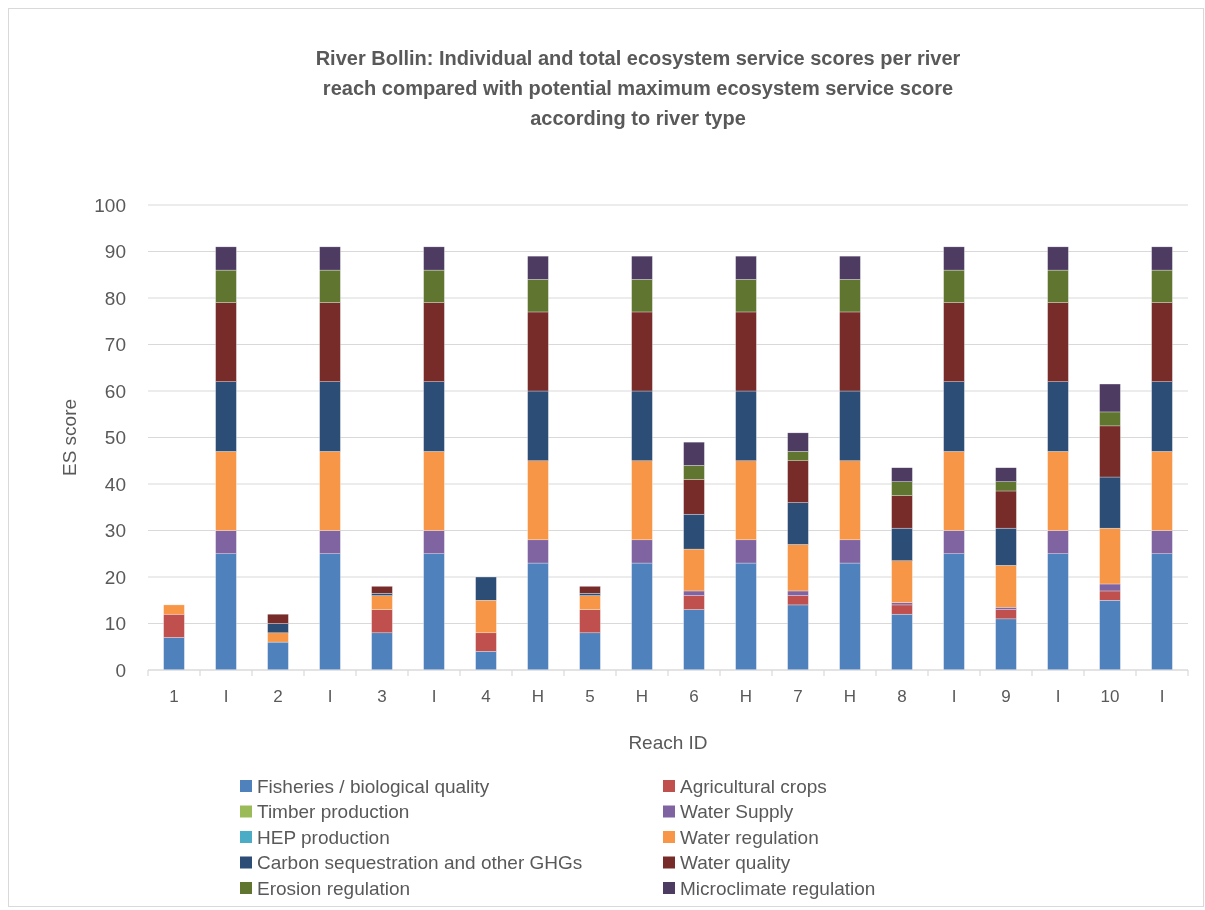 The height and width of the screenshot is (910, 1205). Describe the element at coordinates (798, 696) in the screenshot. I see `x-tick-label: 7` at that location.